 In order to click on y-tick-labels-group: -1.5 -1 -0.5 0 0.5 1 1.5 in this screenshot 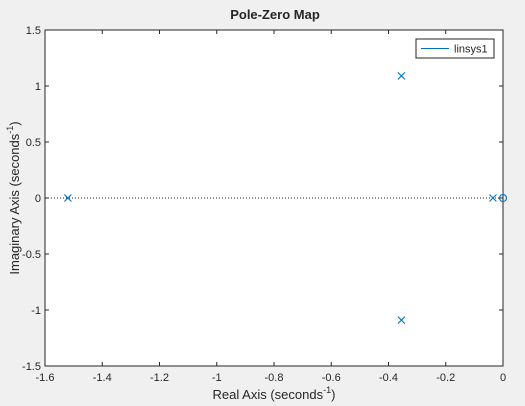, I will do `click(31, 199)`.